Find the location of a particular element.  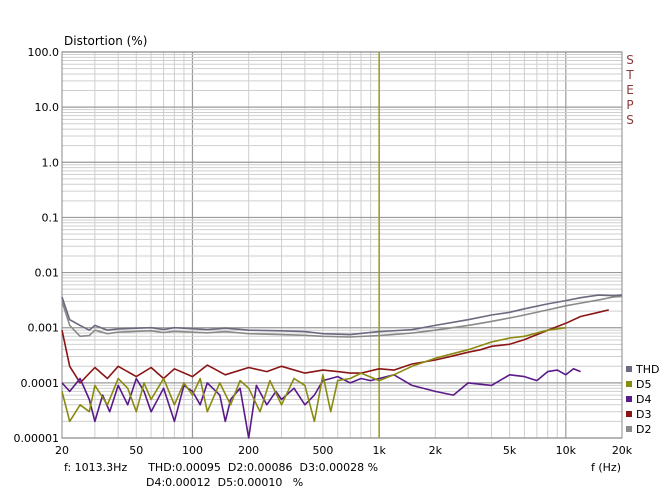

steps-letter: P is located at coordinates (630, 105).